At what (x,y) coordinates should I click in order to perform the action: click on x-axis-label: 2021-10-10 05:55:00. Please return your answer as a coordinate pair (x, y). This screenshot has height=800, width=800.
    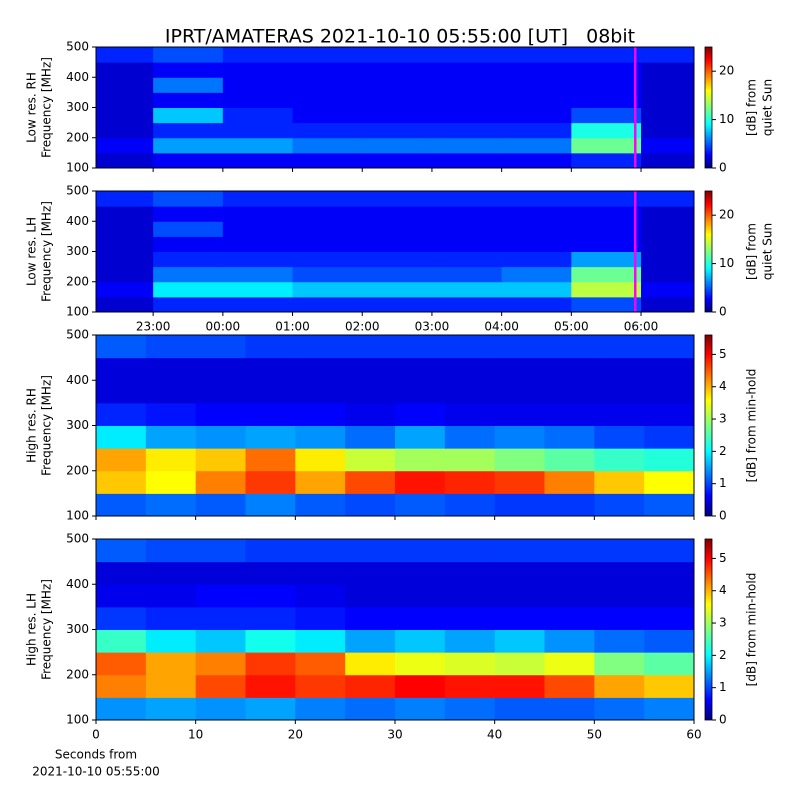
    Looking at the image, I should click on (95, 772).